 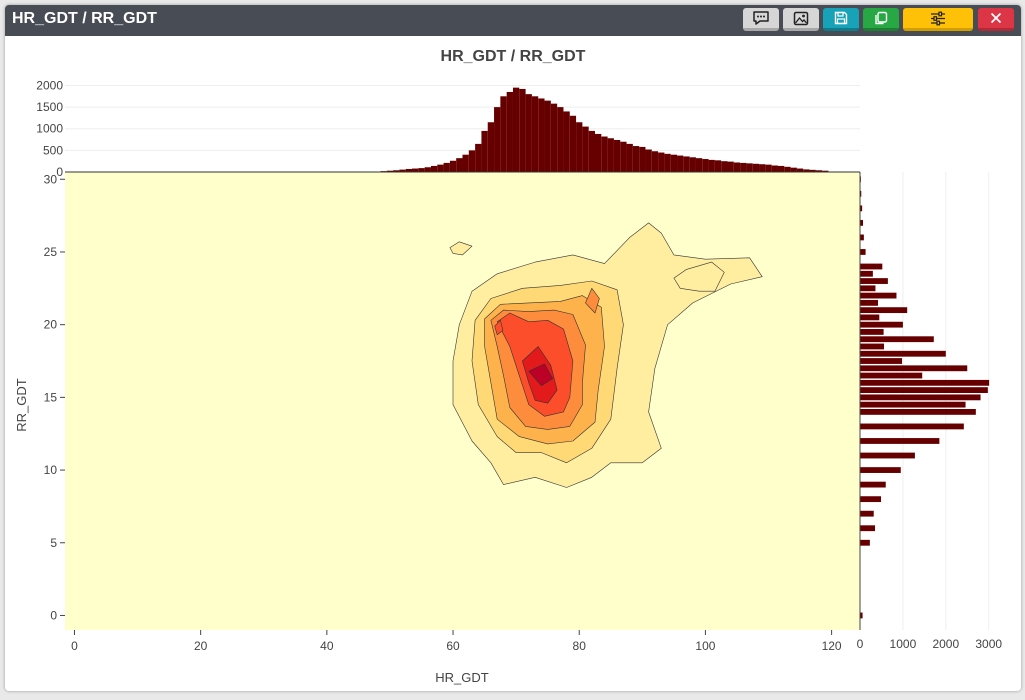 I want to click on window-title: HR_GDT / RR_GDT, so click(x=84, y=18).